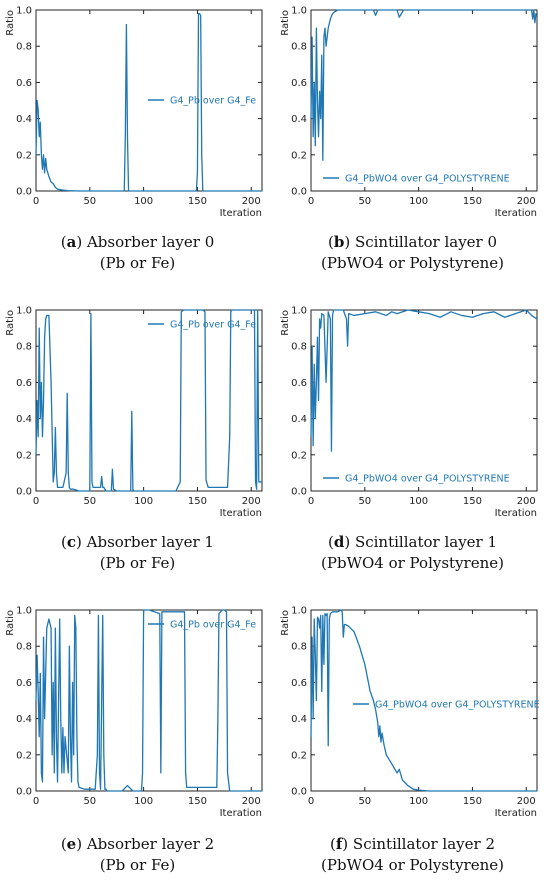 The height and width of the screenshot is (895, 550). Describe the element at coordinates (339, 542) in the screenshot. I see `caption-d-letter: d` at that location.